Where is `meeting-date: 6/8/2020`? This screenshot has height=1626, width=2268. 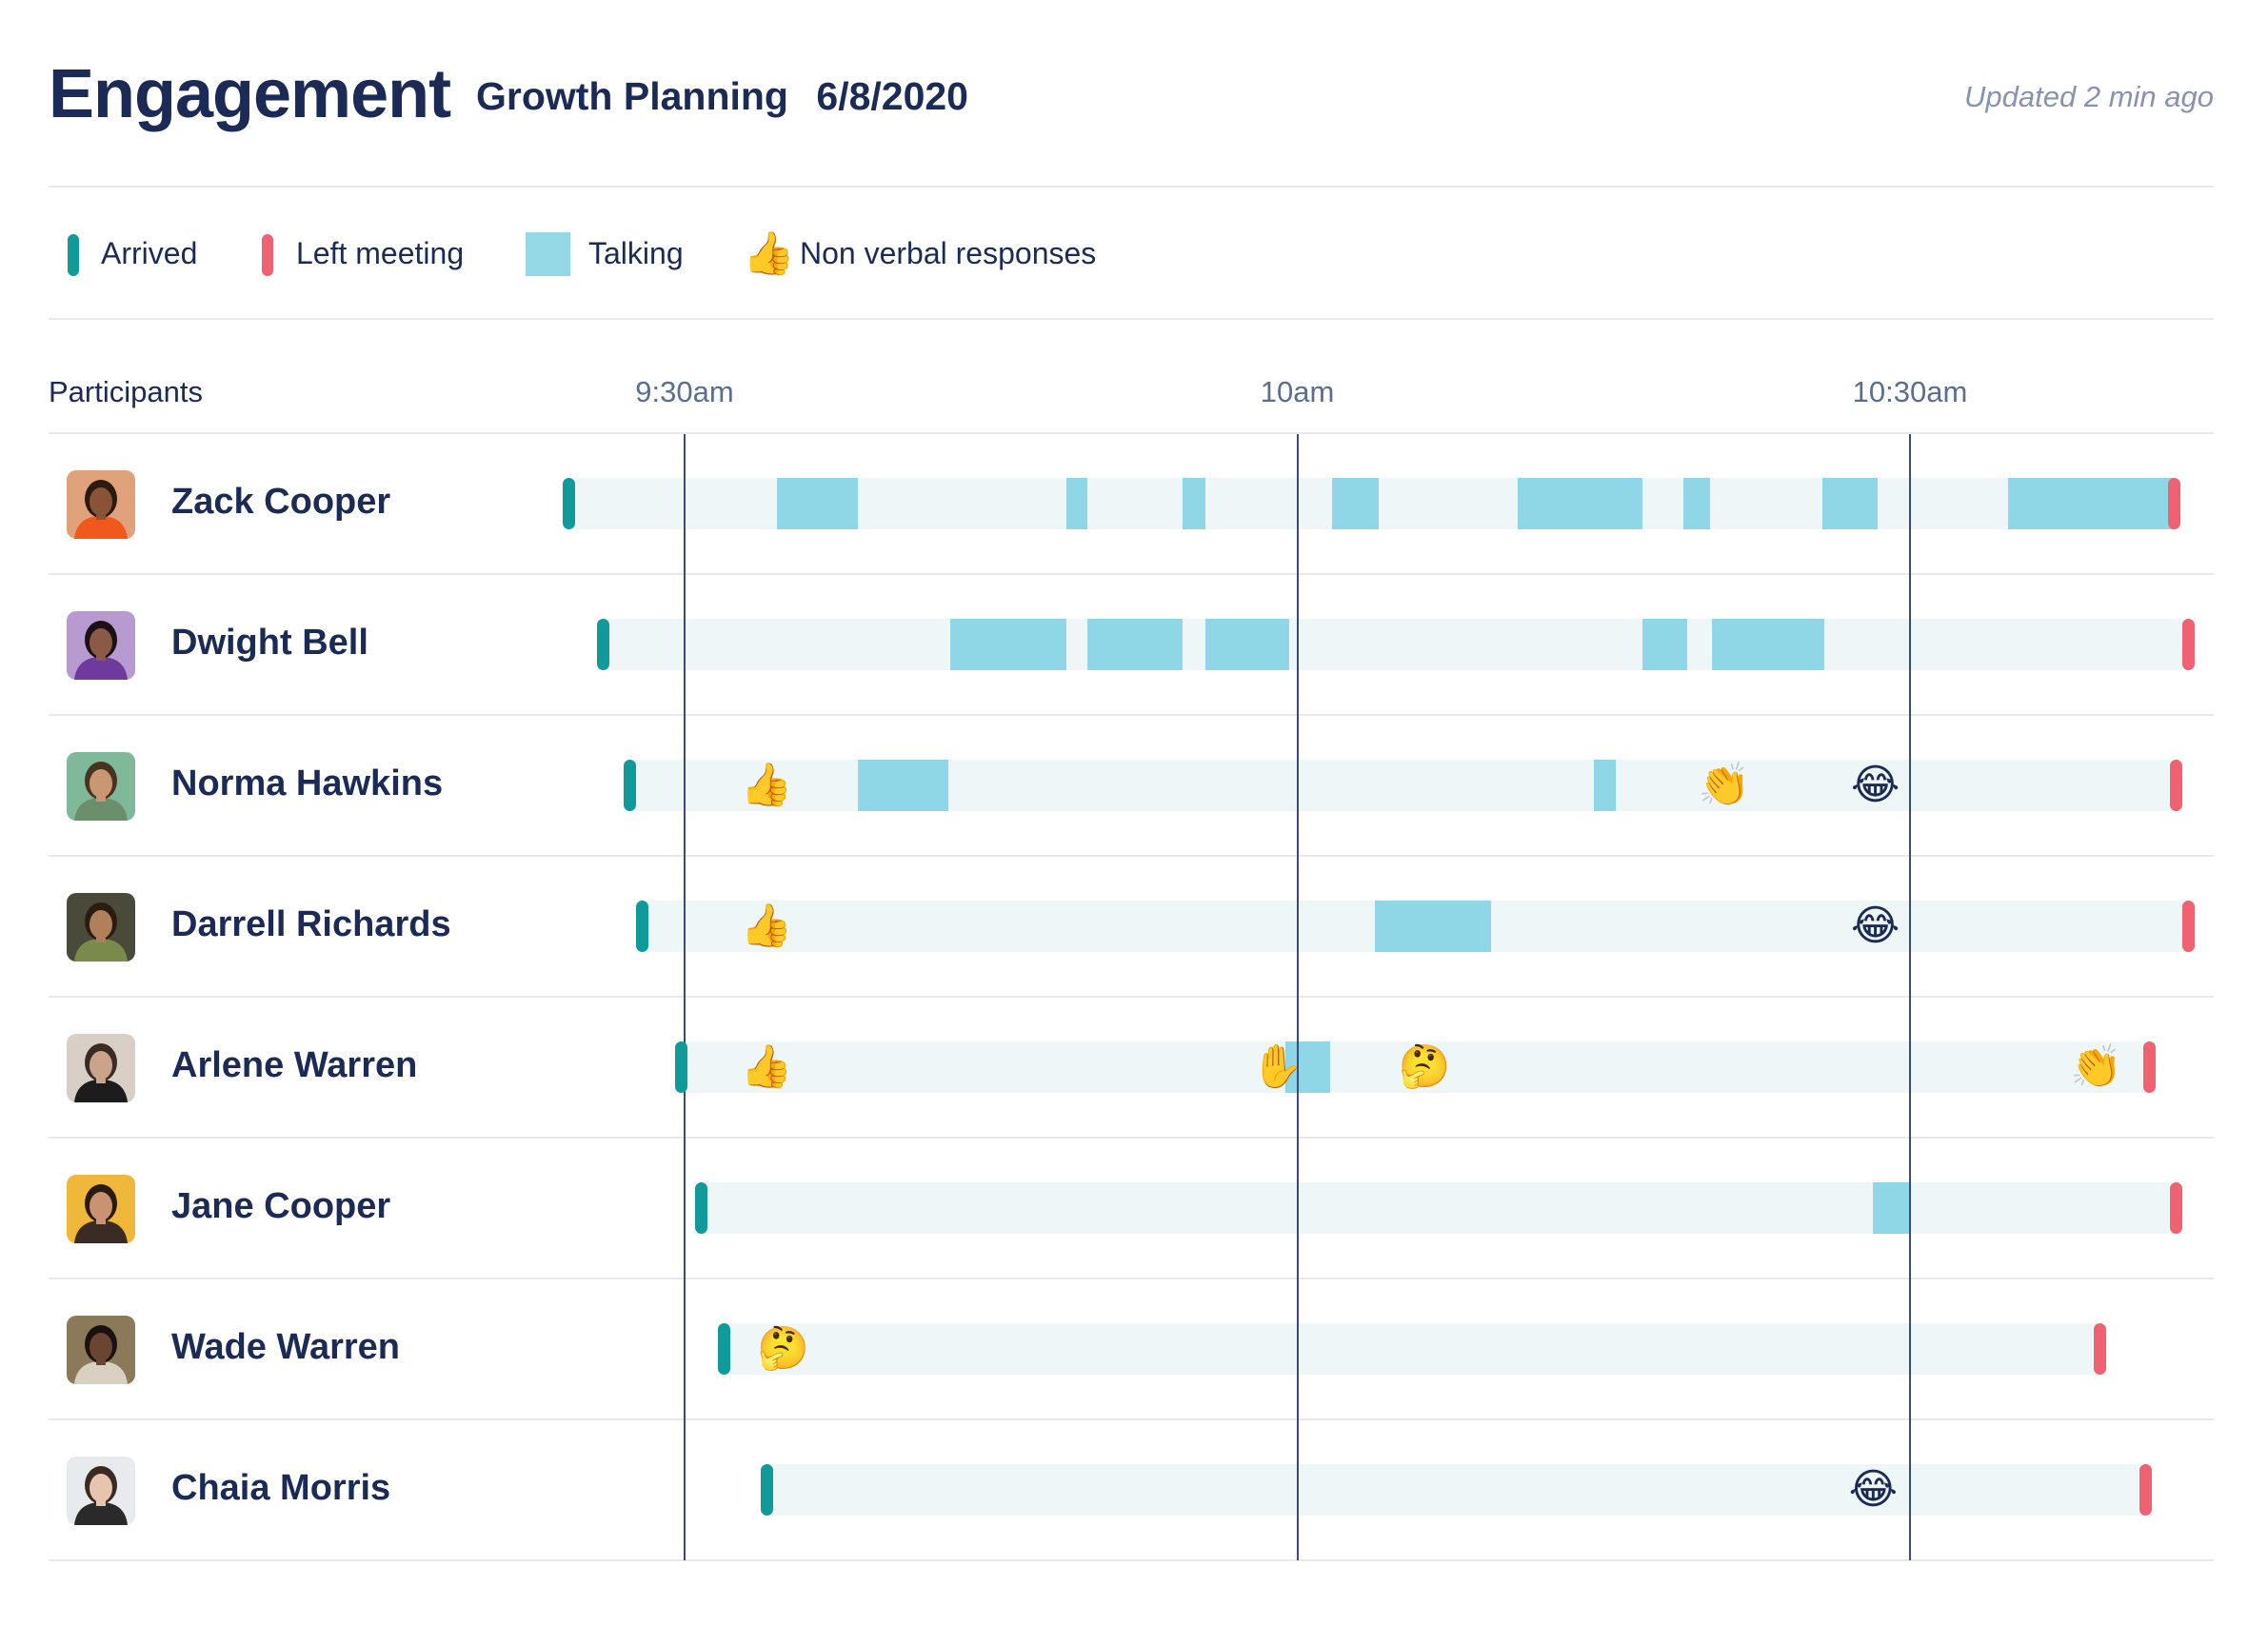 meeting-date: 6/8/2020 is located at coordinates (892, 96).